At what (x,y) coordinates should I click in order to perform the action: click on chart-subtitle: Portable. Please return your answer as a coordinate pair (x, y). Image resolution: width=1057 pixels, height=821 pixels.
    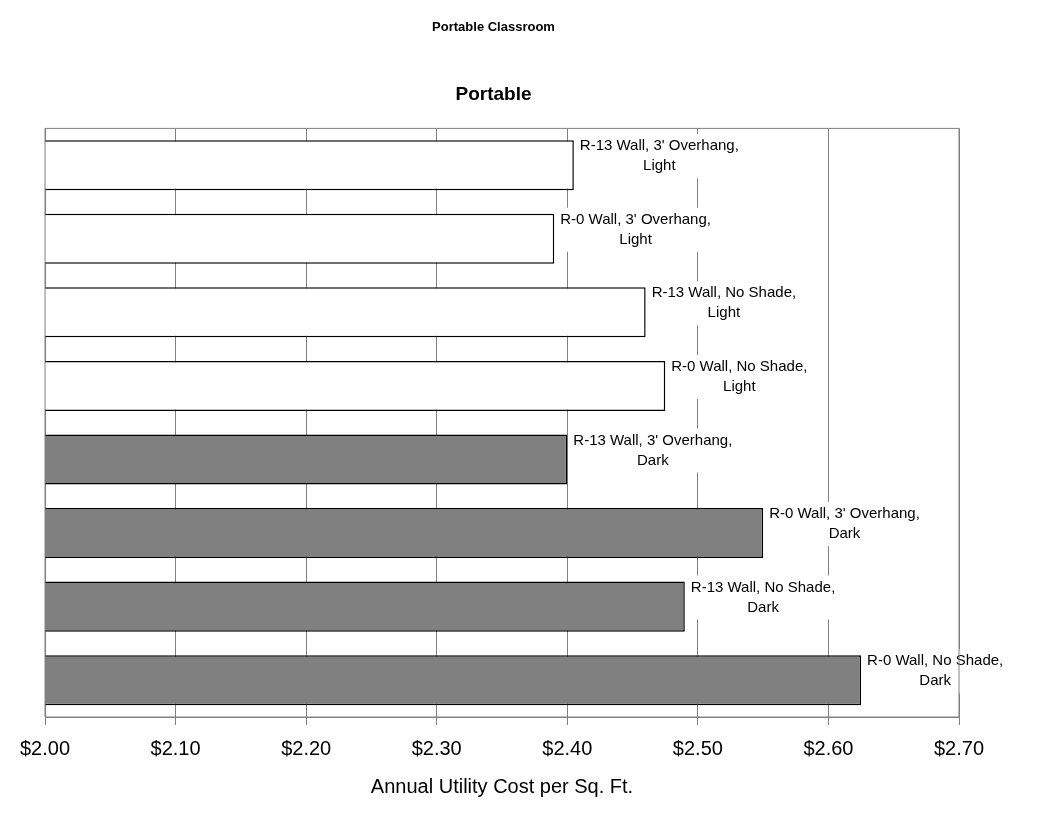
    Looking at the image, I should click on (493, 94).